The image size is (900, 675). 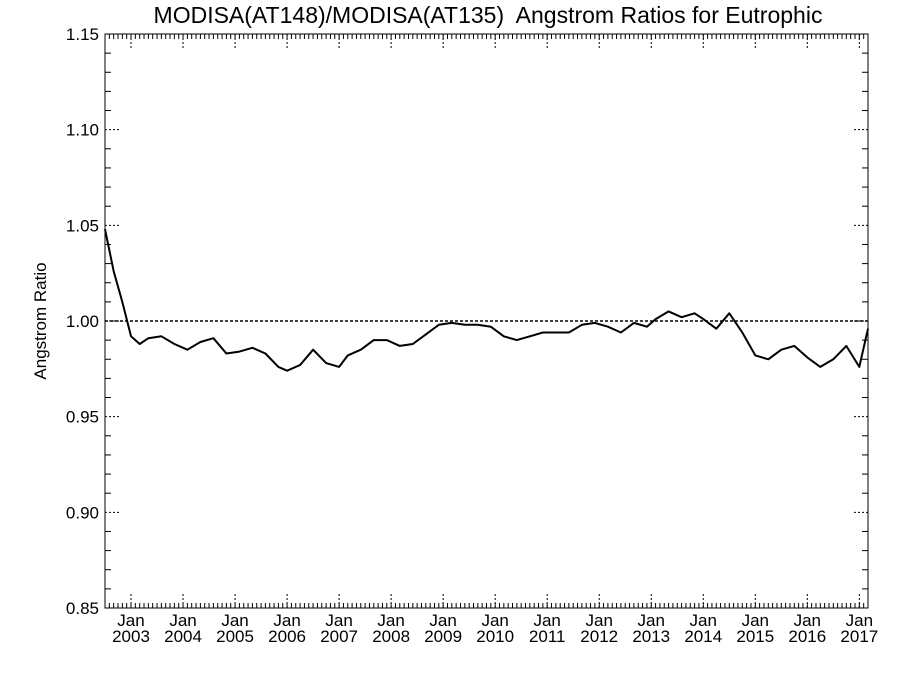 I want to click on x-tick-label-year: 2007, so click(x=339, y=636).